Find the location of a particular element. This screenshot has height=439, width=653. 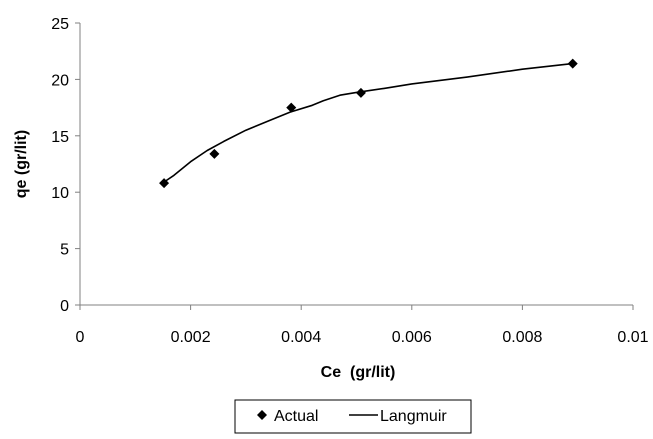

legend-box is located at coordinates (353, 416).